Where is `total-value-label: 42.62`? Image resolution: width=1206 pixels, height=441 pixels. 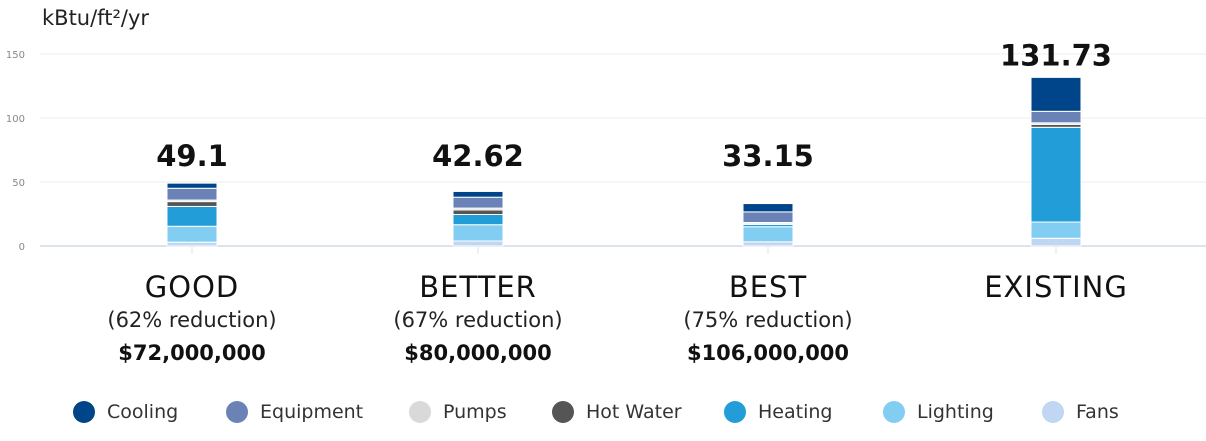
total-value-label: 42.62 is located at coordinates (478, 156).